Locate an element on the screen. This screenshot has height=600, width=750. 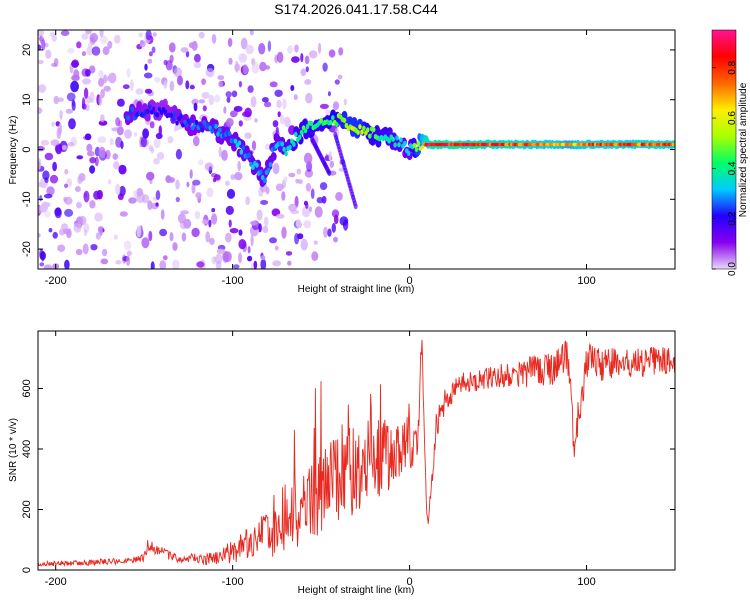
colorbar-tick-label: 0.2 is located at coordinates (732, 218).